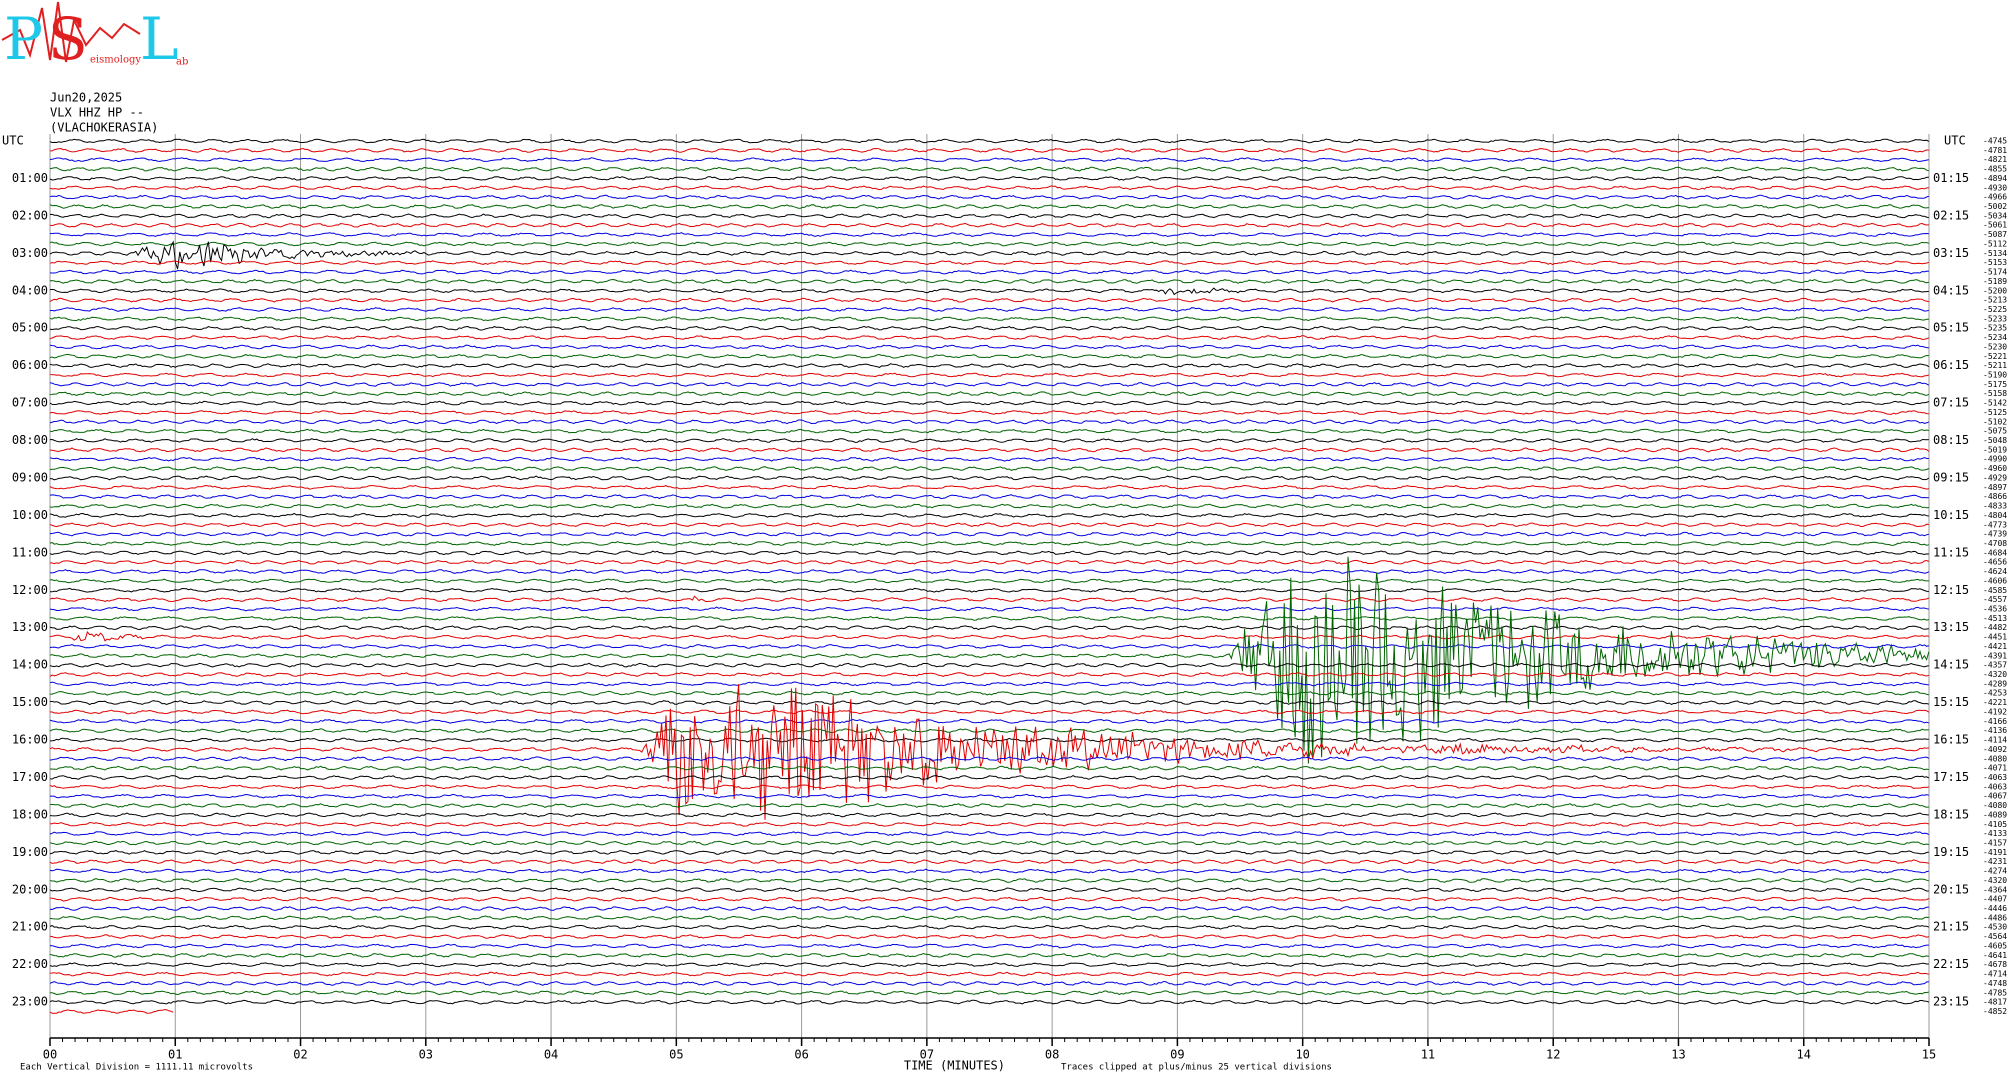 This screenshot has height=1080, width=2010. I want to click on trace-offset: -5134, so click(1995, 253).